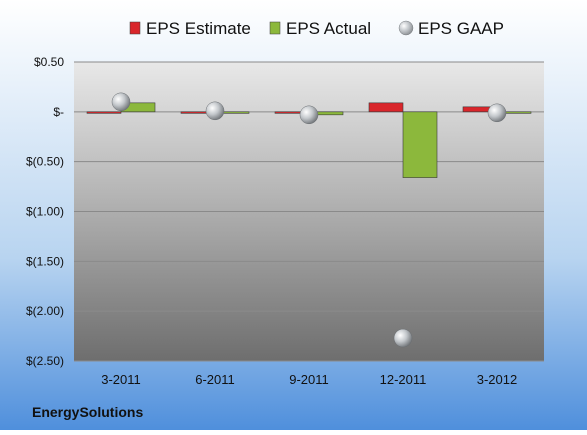  I want to click on x-tick-label: 12-2011, so click(403, 379).